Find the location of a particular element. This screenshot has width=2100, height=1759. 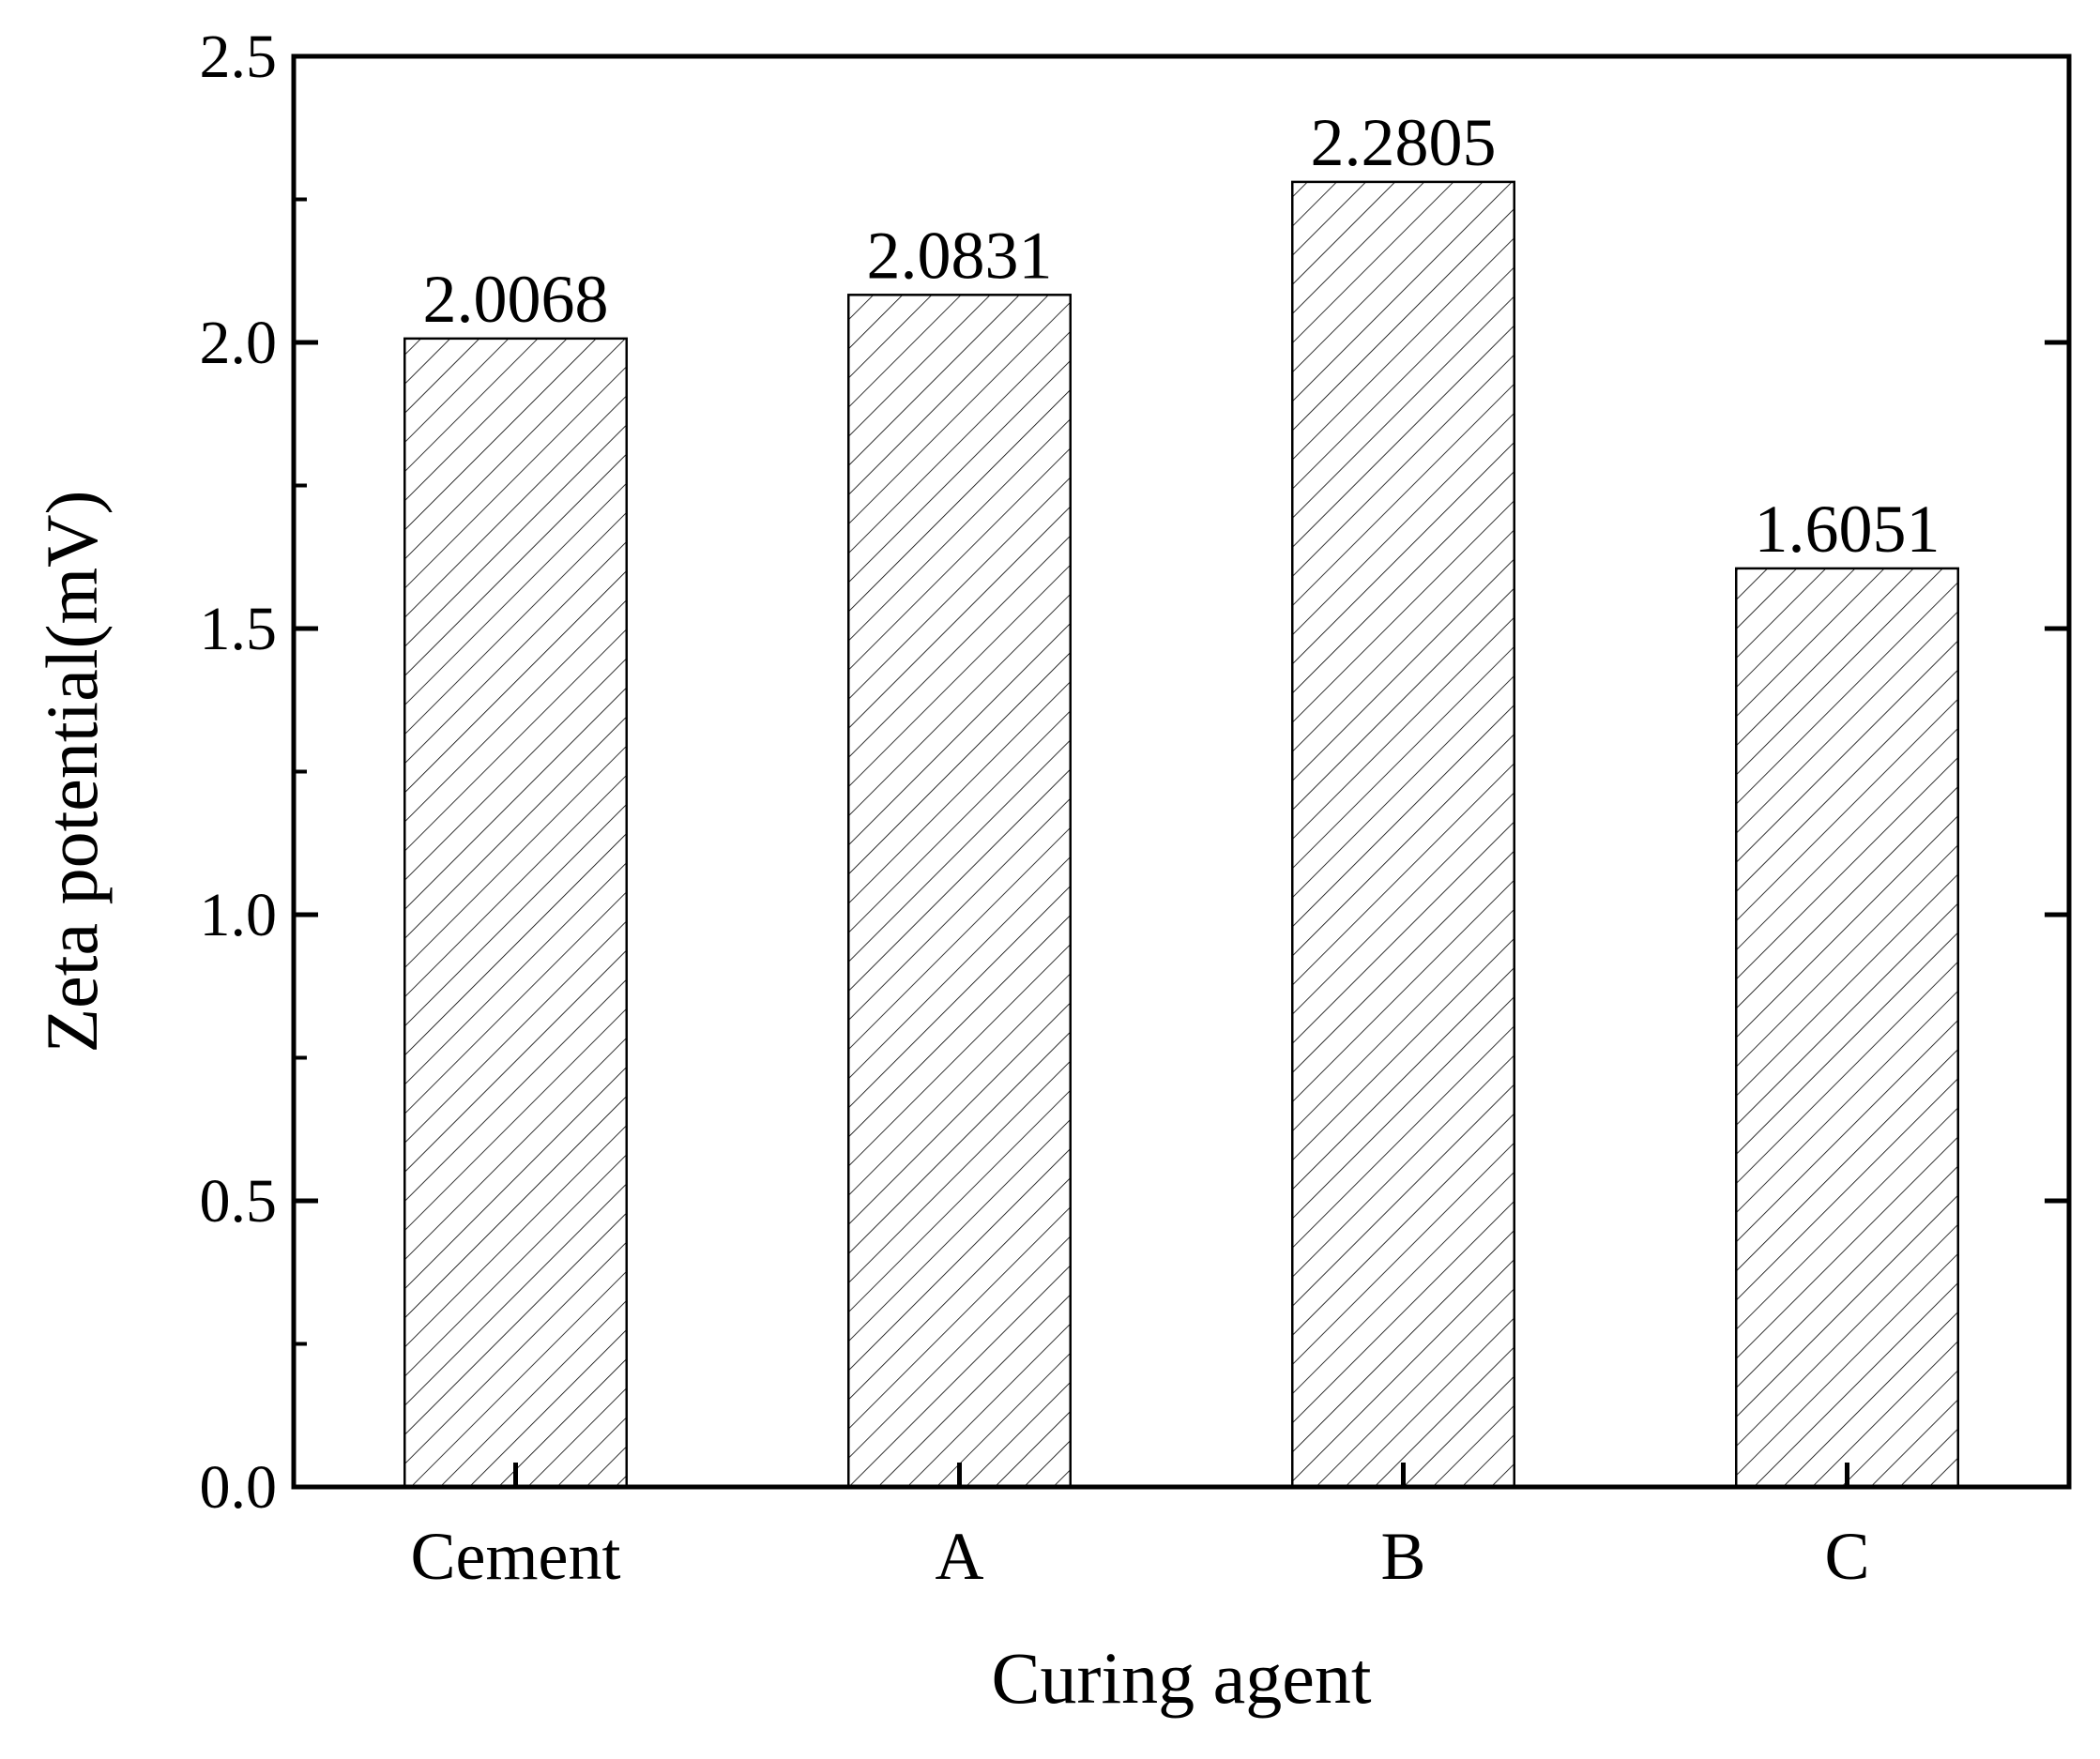

data-label-cement: 2.0068 is located at coordinates (516, 299).